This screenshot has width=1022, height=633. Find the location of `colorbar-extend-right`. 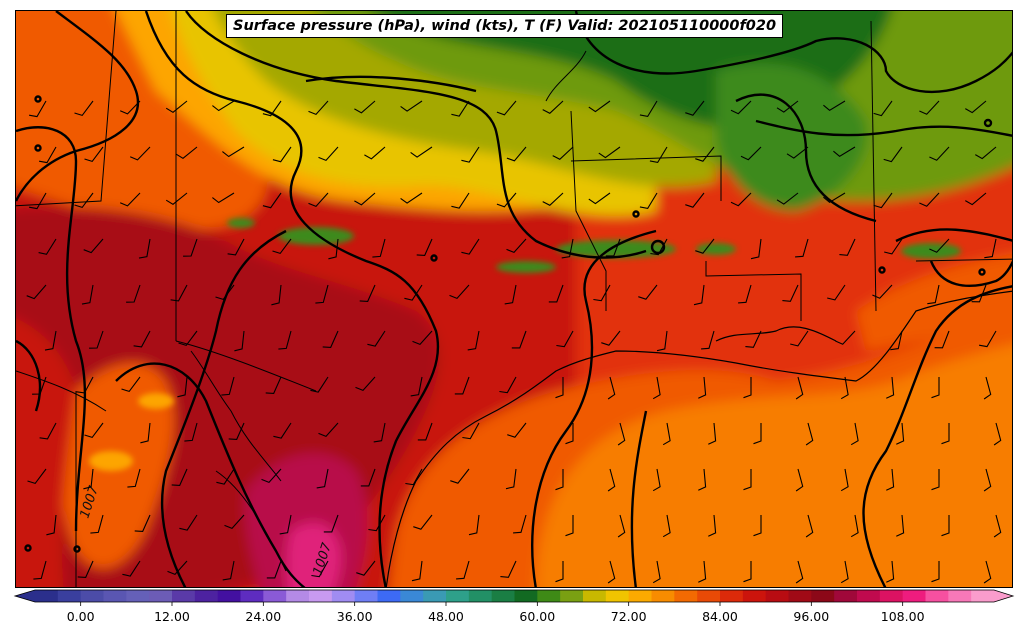

colorbar-extend-right is located at coordinates (1003, 596).